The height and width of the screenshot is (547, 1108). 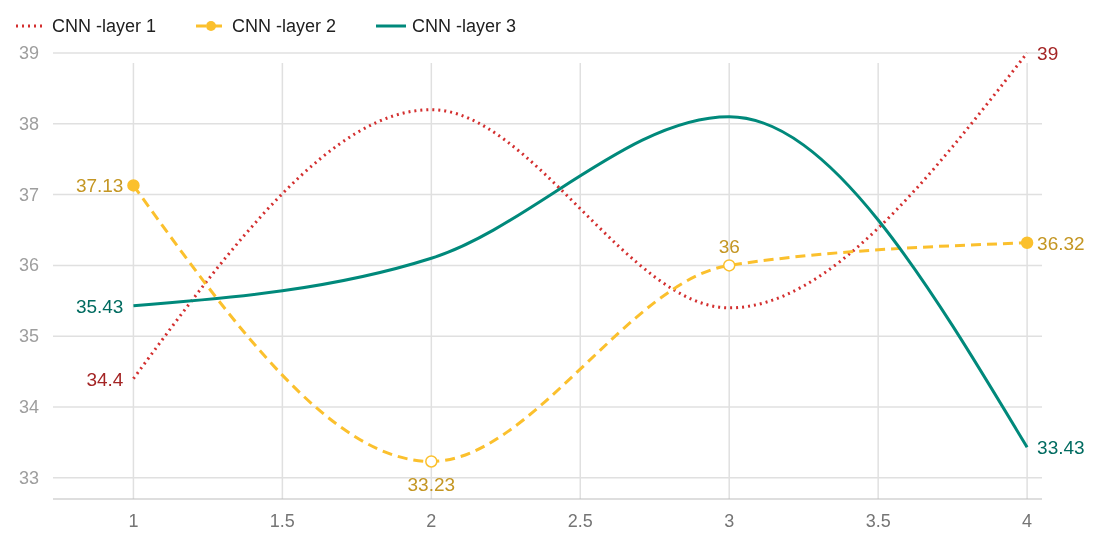 What do you see at coordinates (28, 53) in the screenshot?
I see `y-tick-label: 39` at bounding box center [28, 53].